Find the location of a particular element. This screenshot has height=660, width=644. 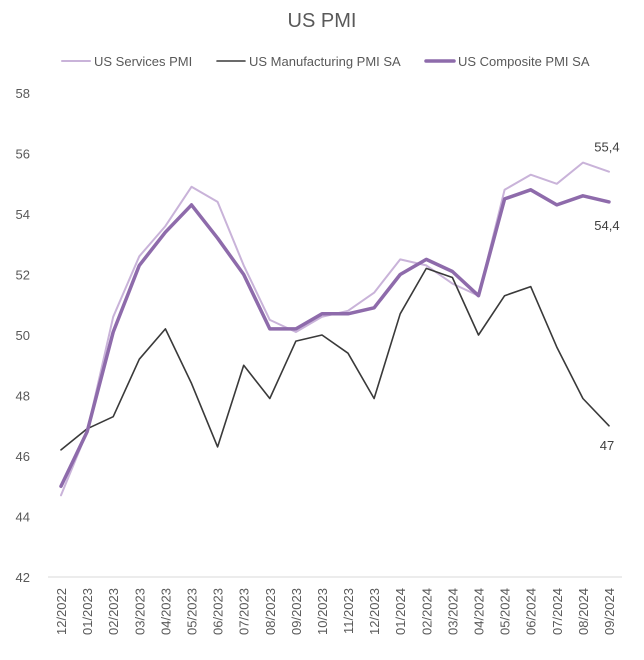

data-labels: 55,4 47 54,4 is located at coordinates (606, 296).